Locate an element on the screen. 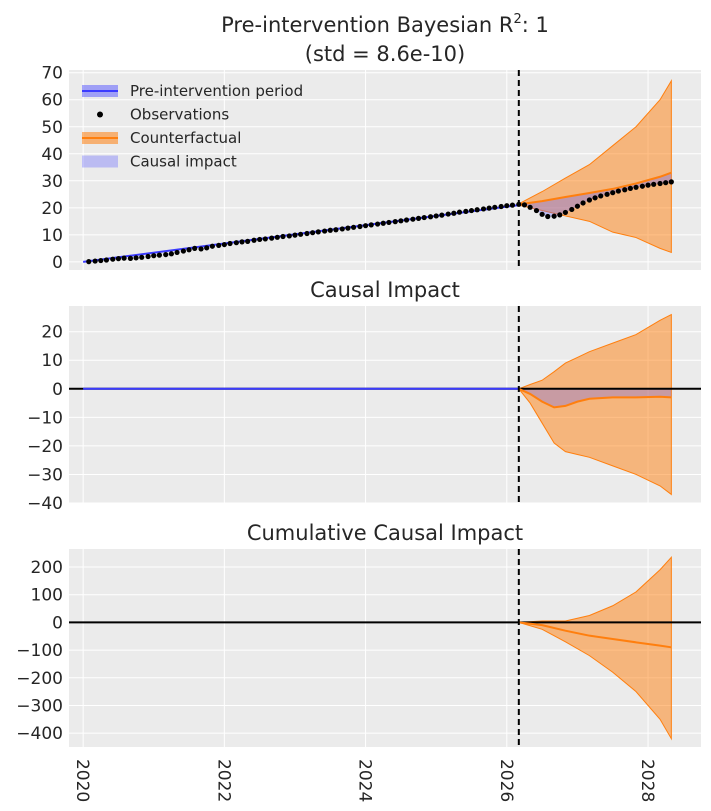  credible-interval-band is located at coordinates (595, 648).